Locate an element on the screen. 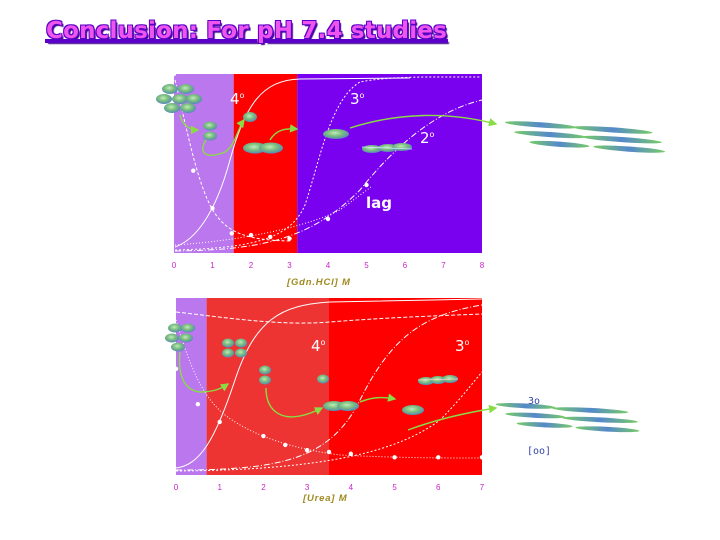 Image resolution: width=720 pixels, height=540 pixels. arrow-cluster-to-monomer is located at coordinates (204, 372).